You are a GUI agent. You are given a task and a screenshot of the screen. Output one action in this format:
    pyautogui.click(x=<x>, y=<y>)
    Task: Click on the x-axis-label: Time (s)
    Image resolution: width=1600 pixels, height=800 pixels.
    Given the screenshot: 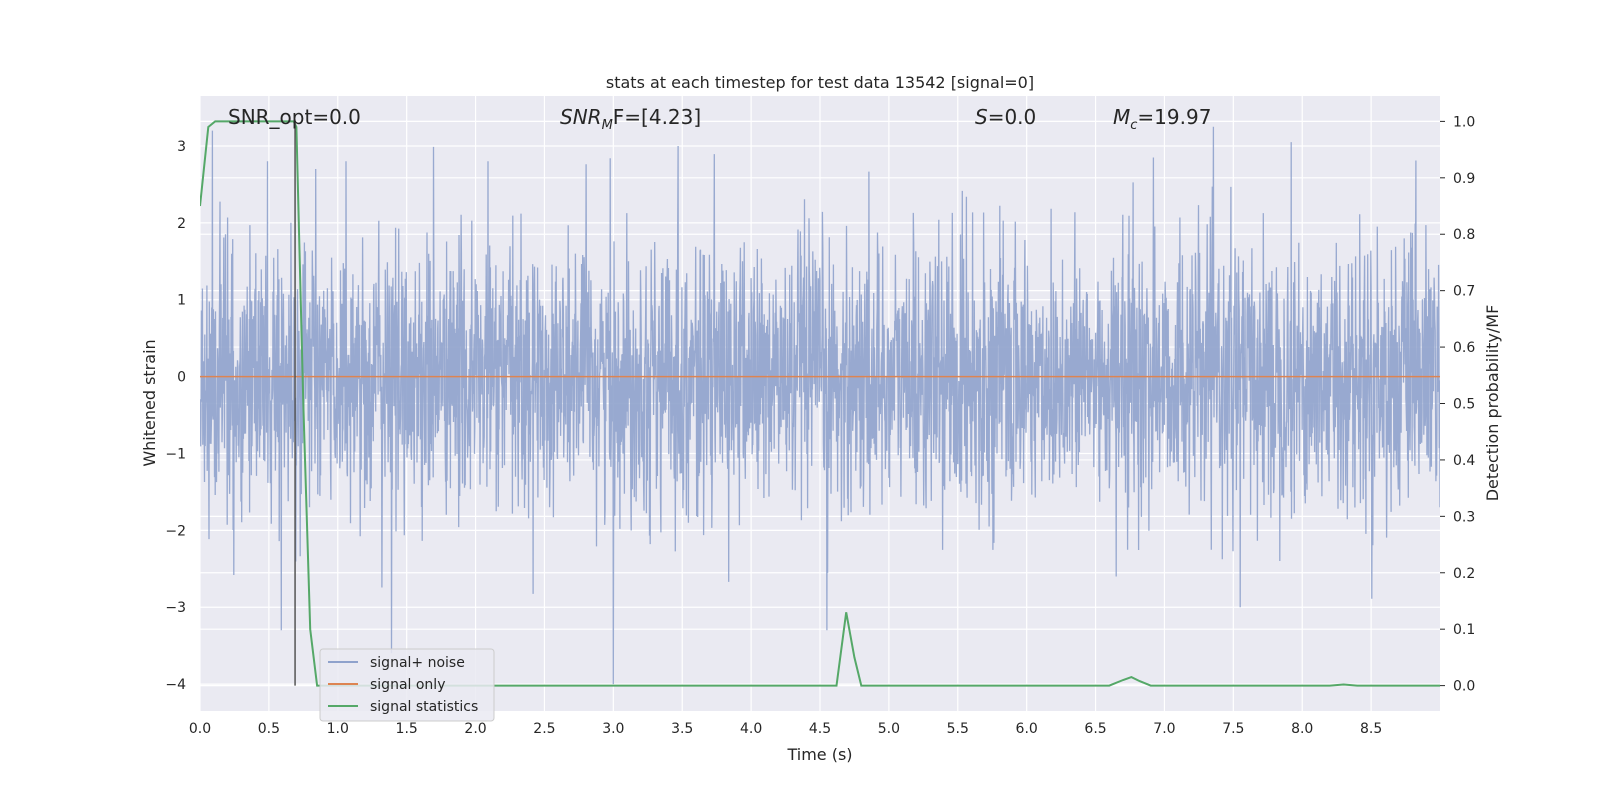 What is the action you would take?
    pyautogui.click(x=819, y=754)
    